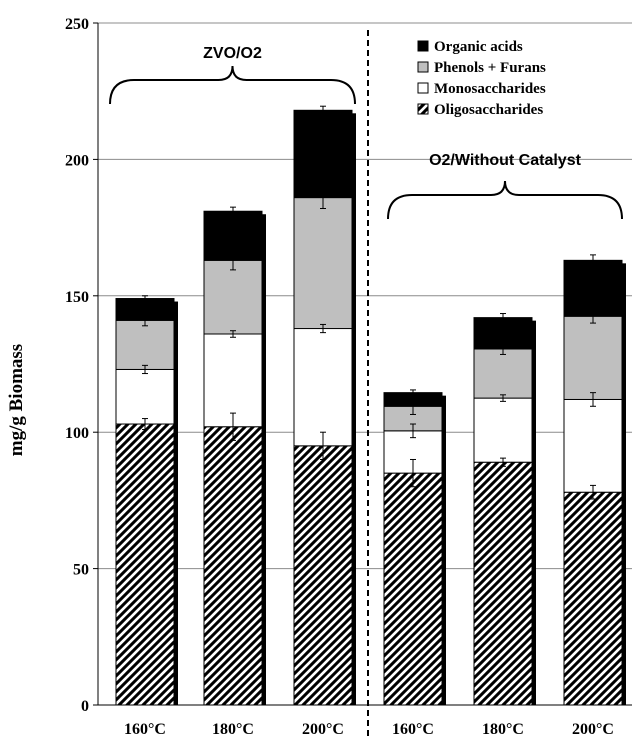  Describe the element at coordinates (77, 24) in the screenshot. I see `y-tick-label: 250` at that location.